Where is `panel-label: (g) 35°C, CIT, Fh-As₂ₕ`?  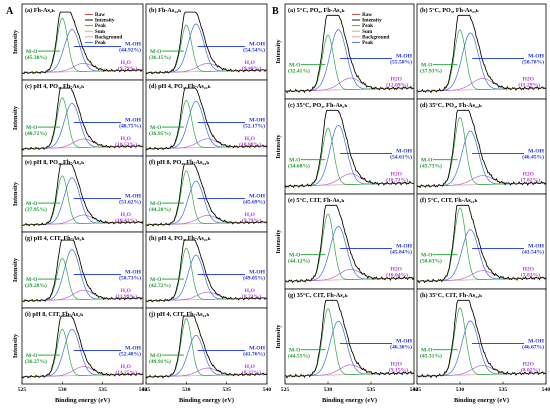
panel-label: (g) 35°C, CIT, Fh-As₂ₕ is located at coordinates (318, 295).